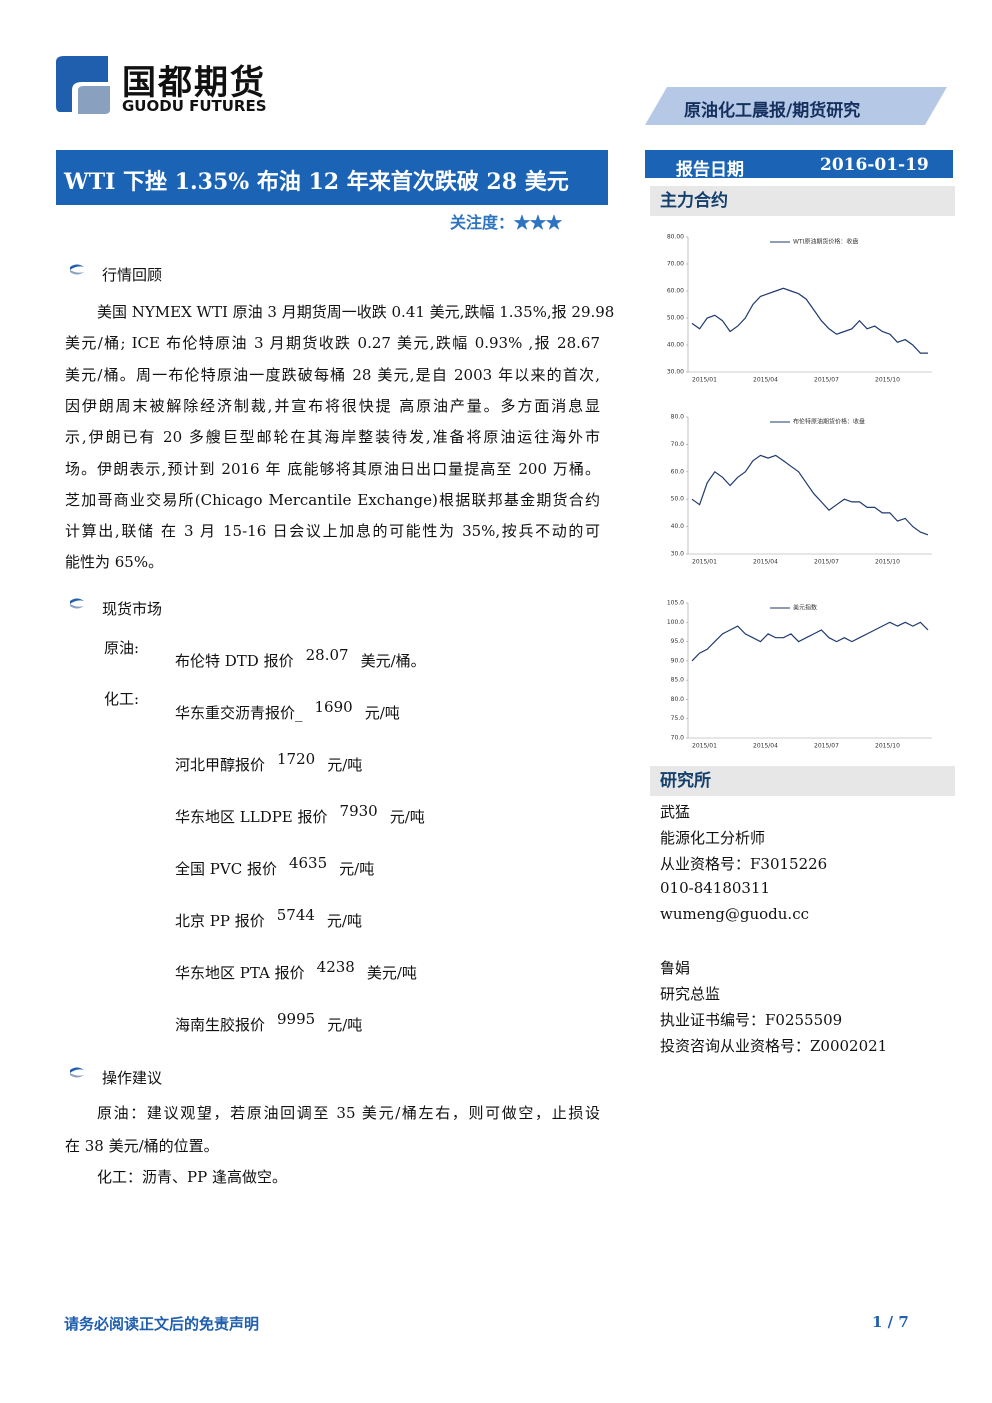 This screenshot has height=1403, width=992. What do you see at coordinates (226, 869) in the screenshot?
I see `spot-name: 全国 PVC 报价` at bounding box center [226, 869].